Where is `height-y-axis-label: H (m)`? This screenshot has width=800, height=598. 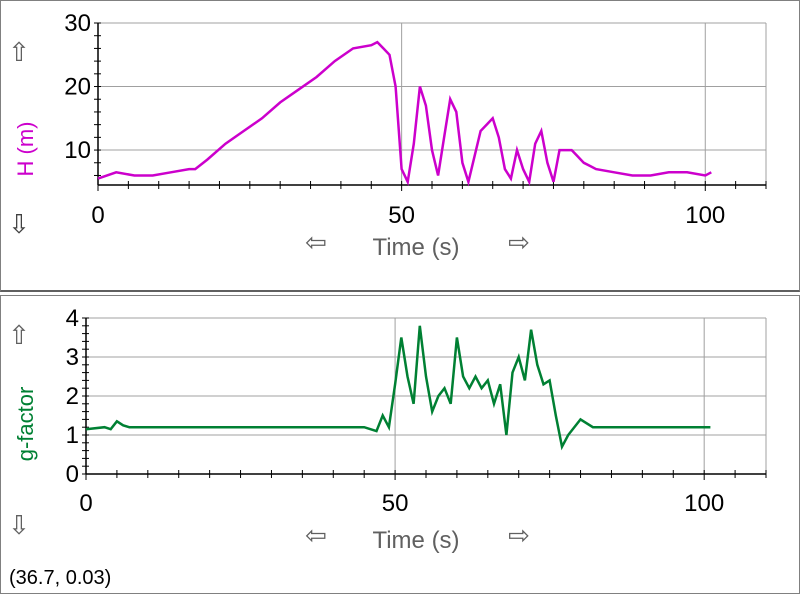 height-y-axis-label: H (m) is located at coordinates (25, 149).